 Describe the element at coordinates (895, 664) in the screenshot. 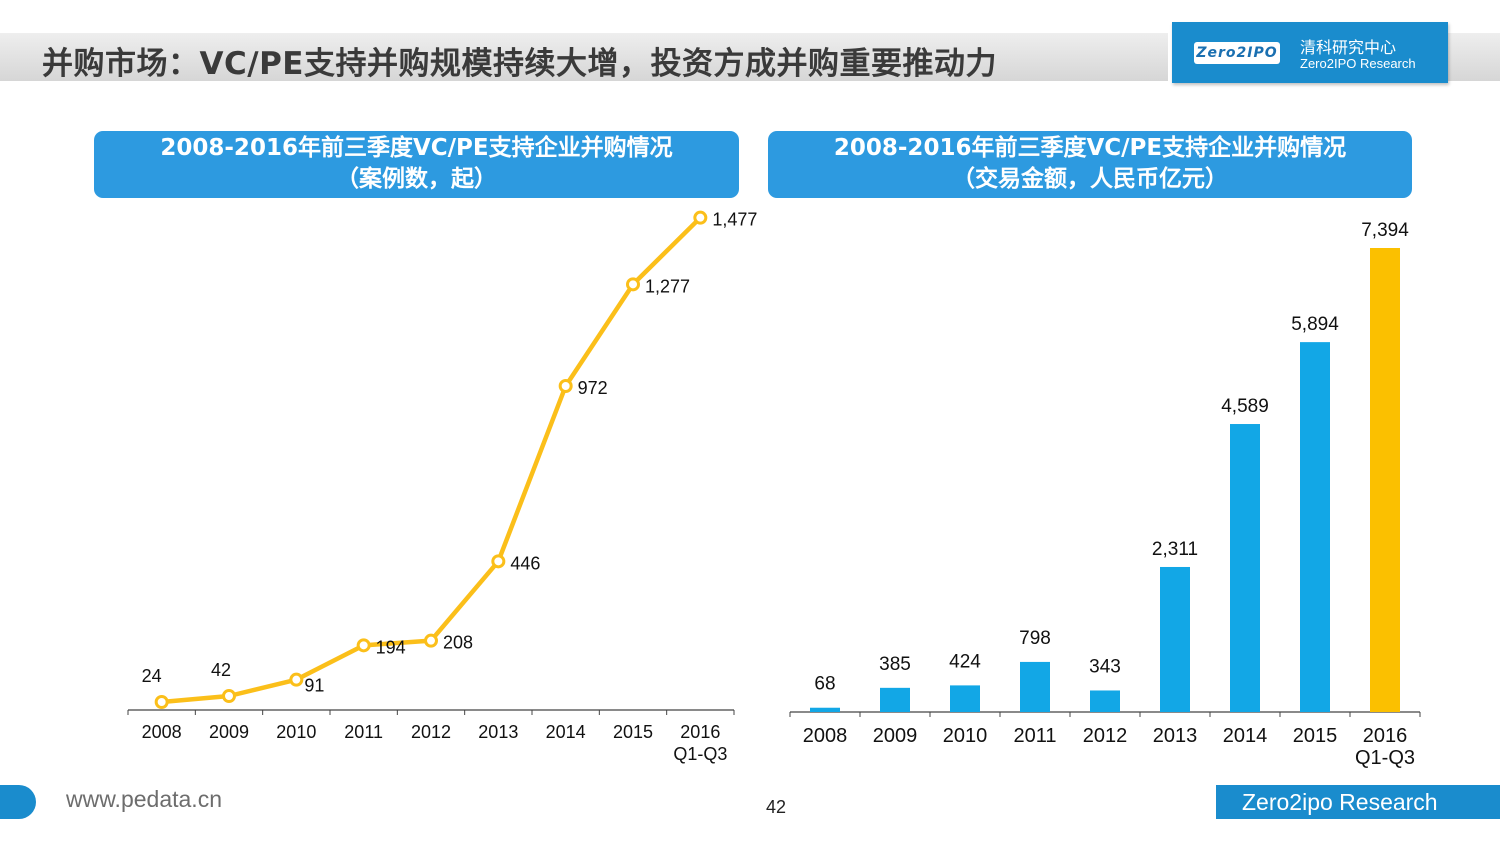

I see `bar-data-label: 385` at that location.